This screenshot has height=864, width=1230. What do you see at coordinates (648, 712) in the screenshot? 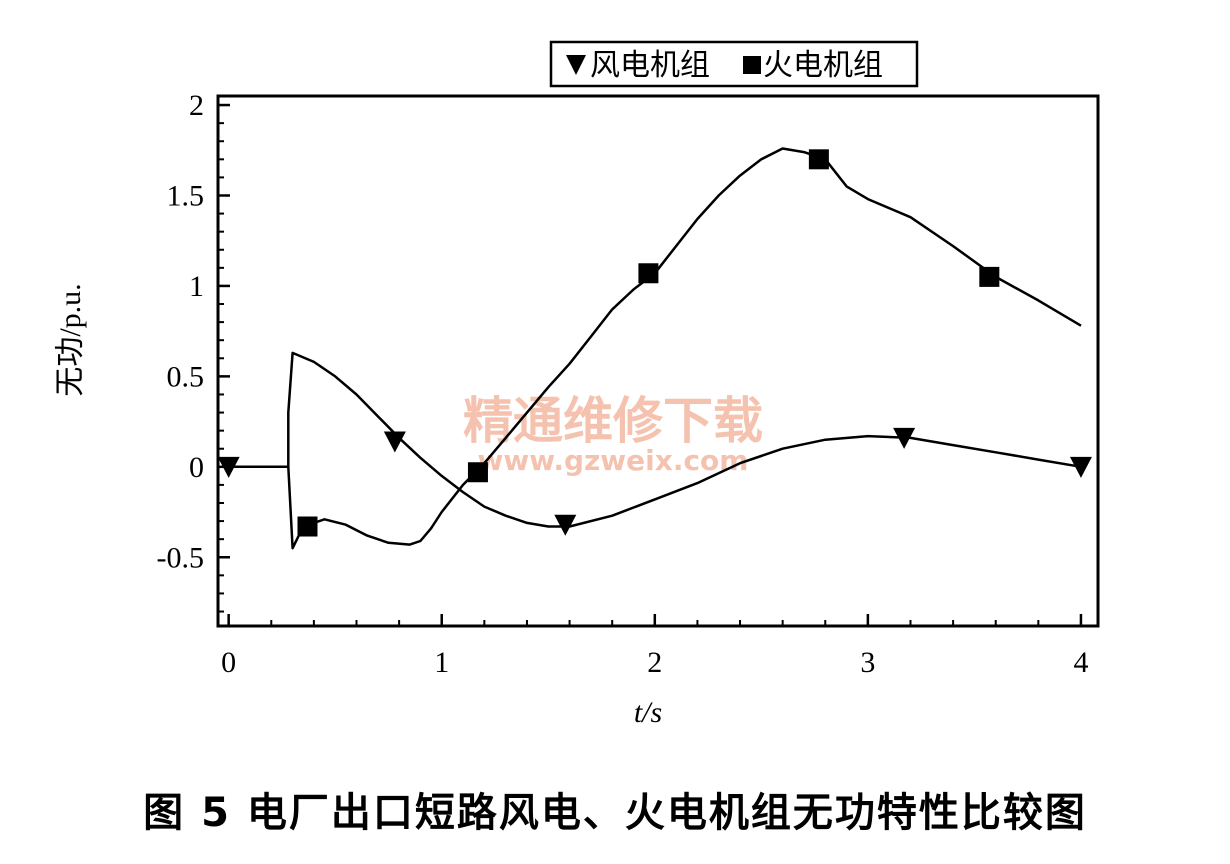
I see `x-axis-label: t/s` at bounding box center [648, 712].